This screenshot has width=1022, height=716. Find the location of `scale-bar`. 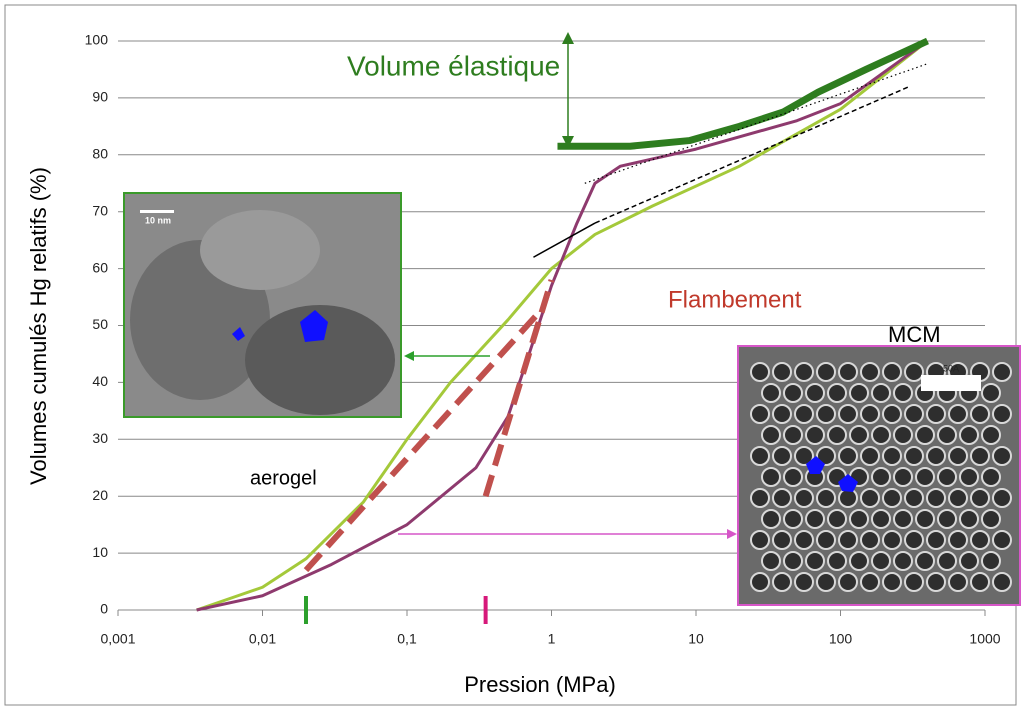

scale-bar is located at coordinates (951, 383).